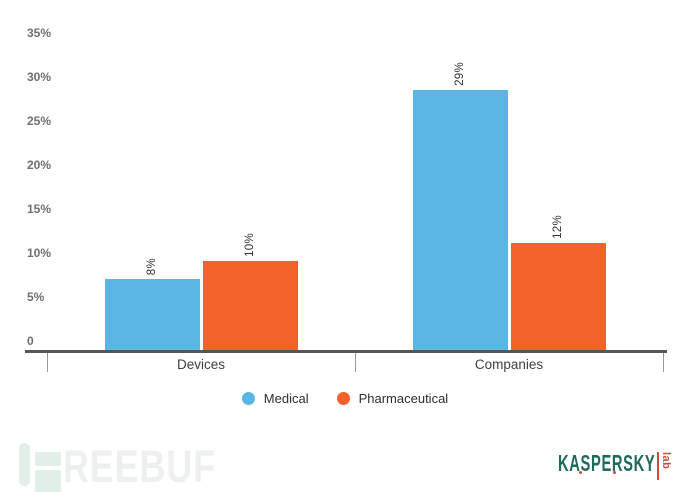 This screenshot has width=690, height=492. Describe the element at coordinates (509, 364) in the screenshot. I see `x-axis-category-label-companies: Companies` at that location.